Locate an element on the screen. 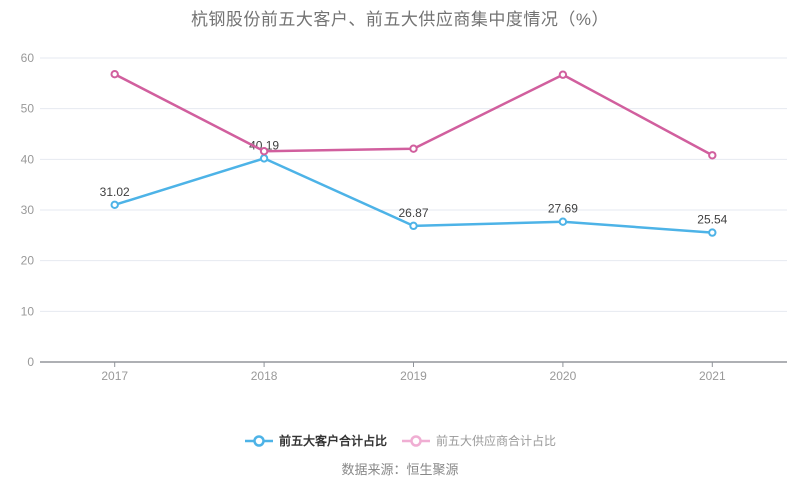 This screenshot has width=800, height=501. x-tick-label: 2018 is located at coordinates (264, 376).